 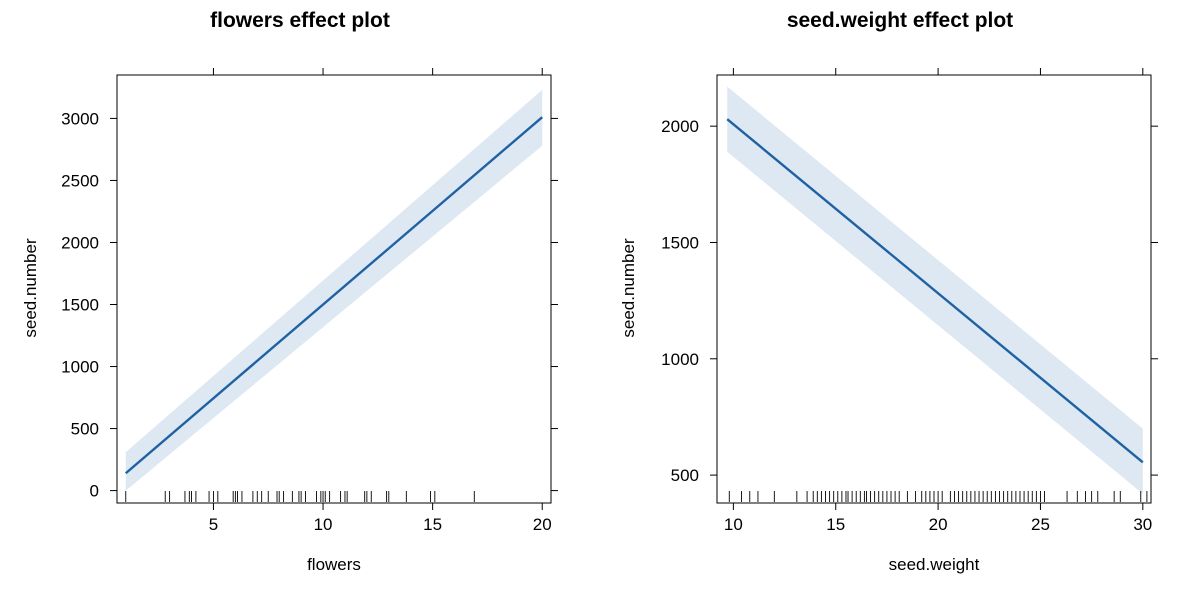 I want to click on y-tick-label: 0, so click(x=94, y=491).